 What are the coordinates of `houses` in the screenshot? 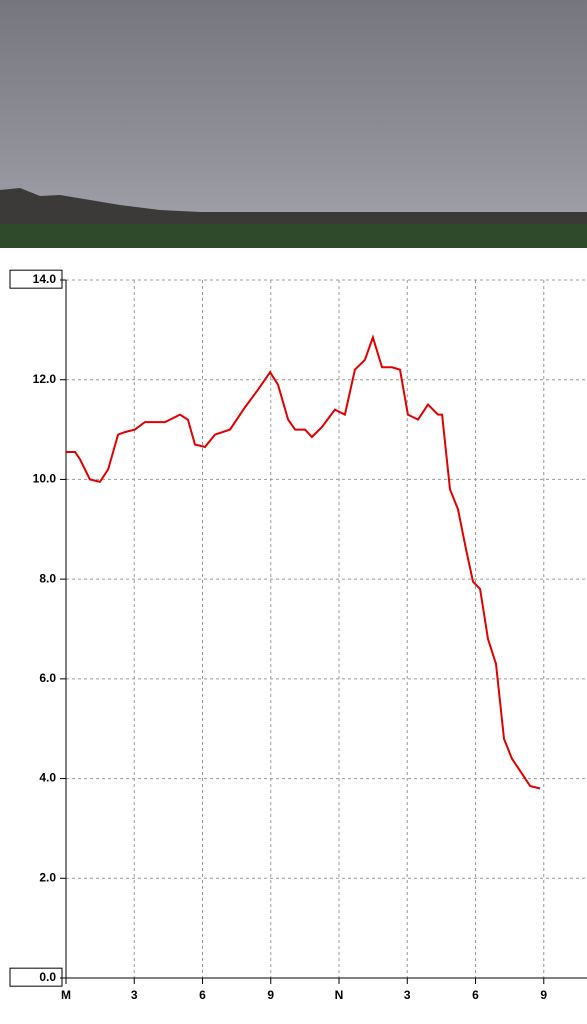 It's located at (293, 209).